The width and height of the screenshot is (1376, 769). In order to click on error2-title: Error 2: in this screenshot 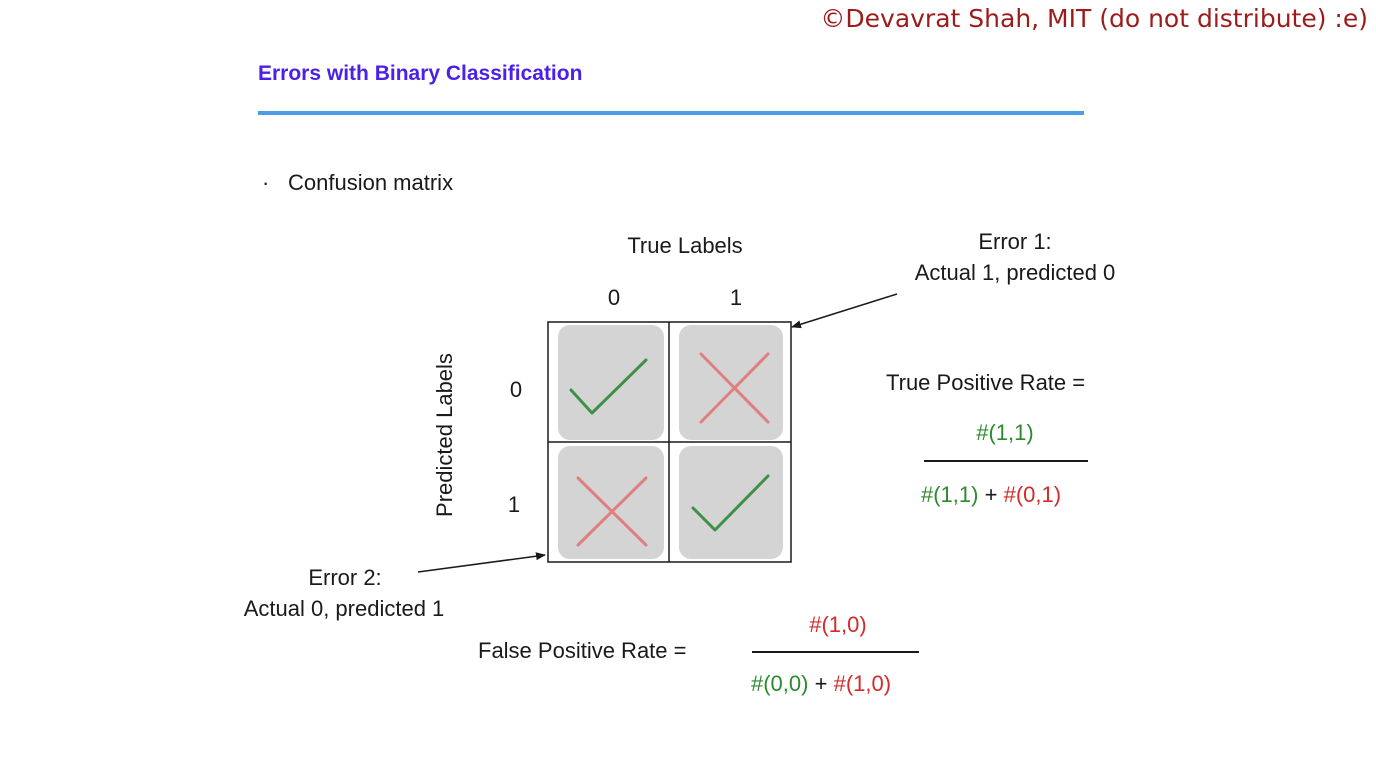, I will do `click(345, 577)`.